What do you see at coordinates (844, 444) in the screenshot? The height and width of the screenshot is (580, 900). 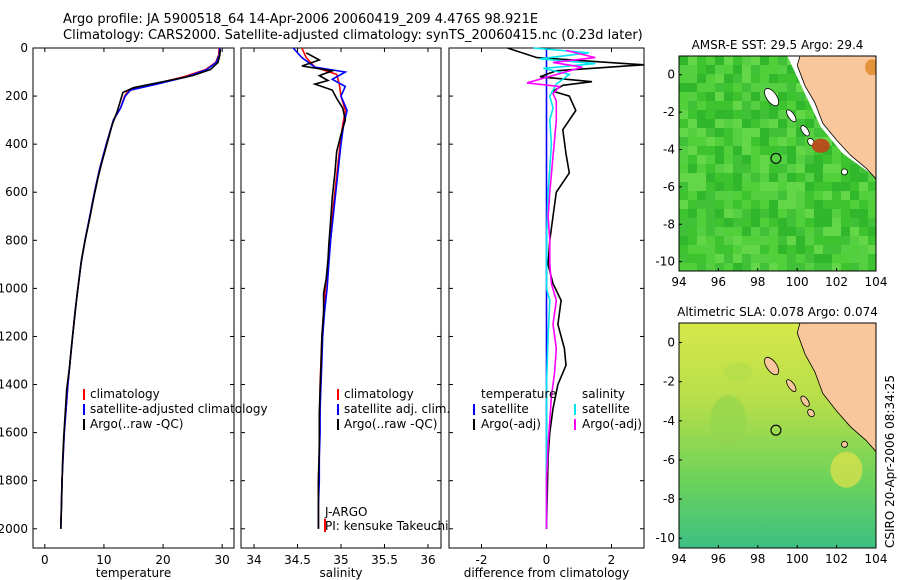 I see `island` at bounding box center [844, 444].